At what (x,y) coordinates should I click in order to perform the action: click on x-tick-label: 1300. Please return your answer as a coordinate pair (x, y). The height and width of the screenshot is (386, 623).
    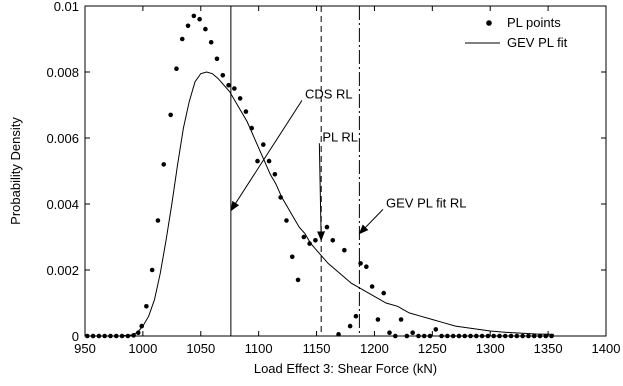
    Looking at the image, I should click on (490, 348).